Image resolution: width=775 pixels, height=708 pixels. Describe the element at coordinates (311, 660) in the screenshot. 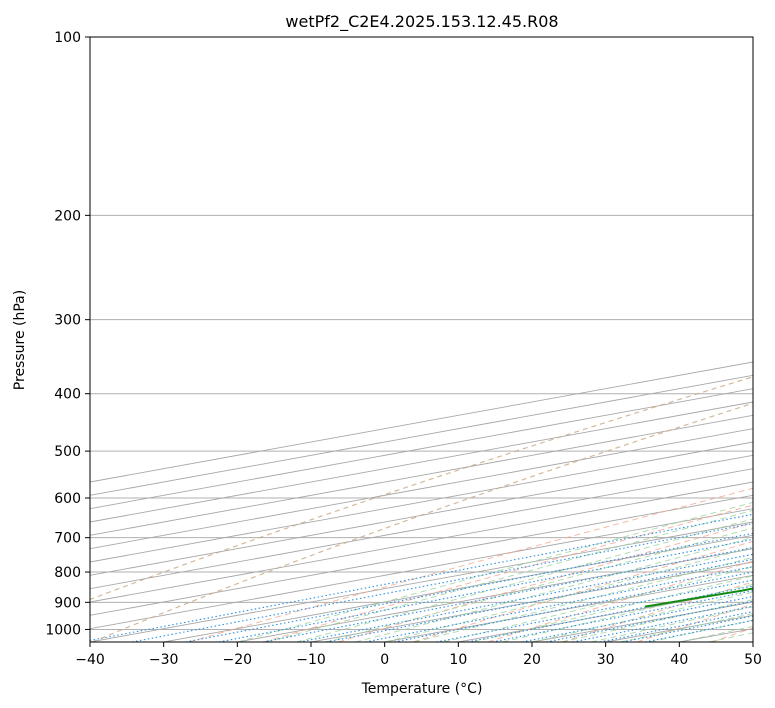

I see `x-tick-label: −10` at that location.